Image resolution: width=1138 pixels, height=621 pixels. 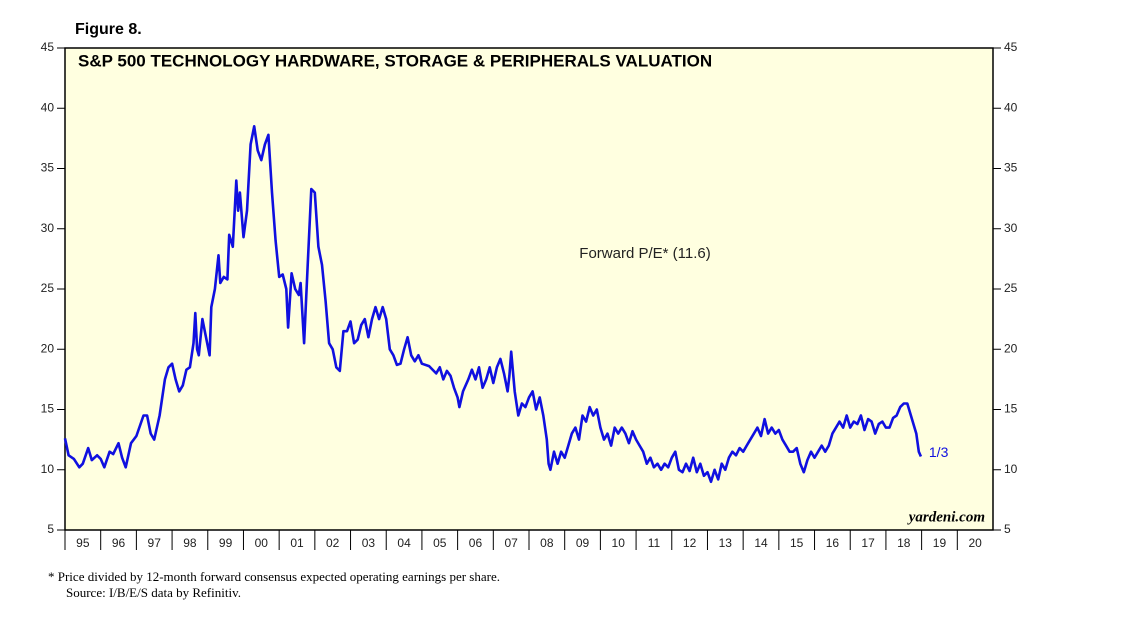 I want to click on x-tick-label: 07, so click(x=511, y=543).